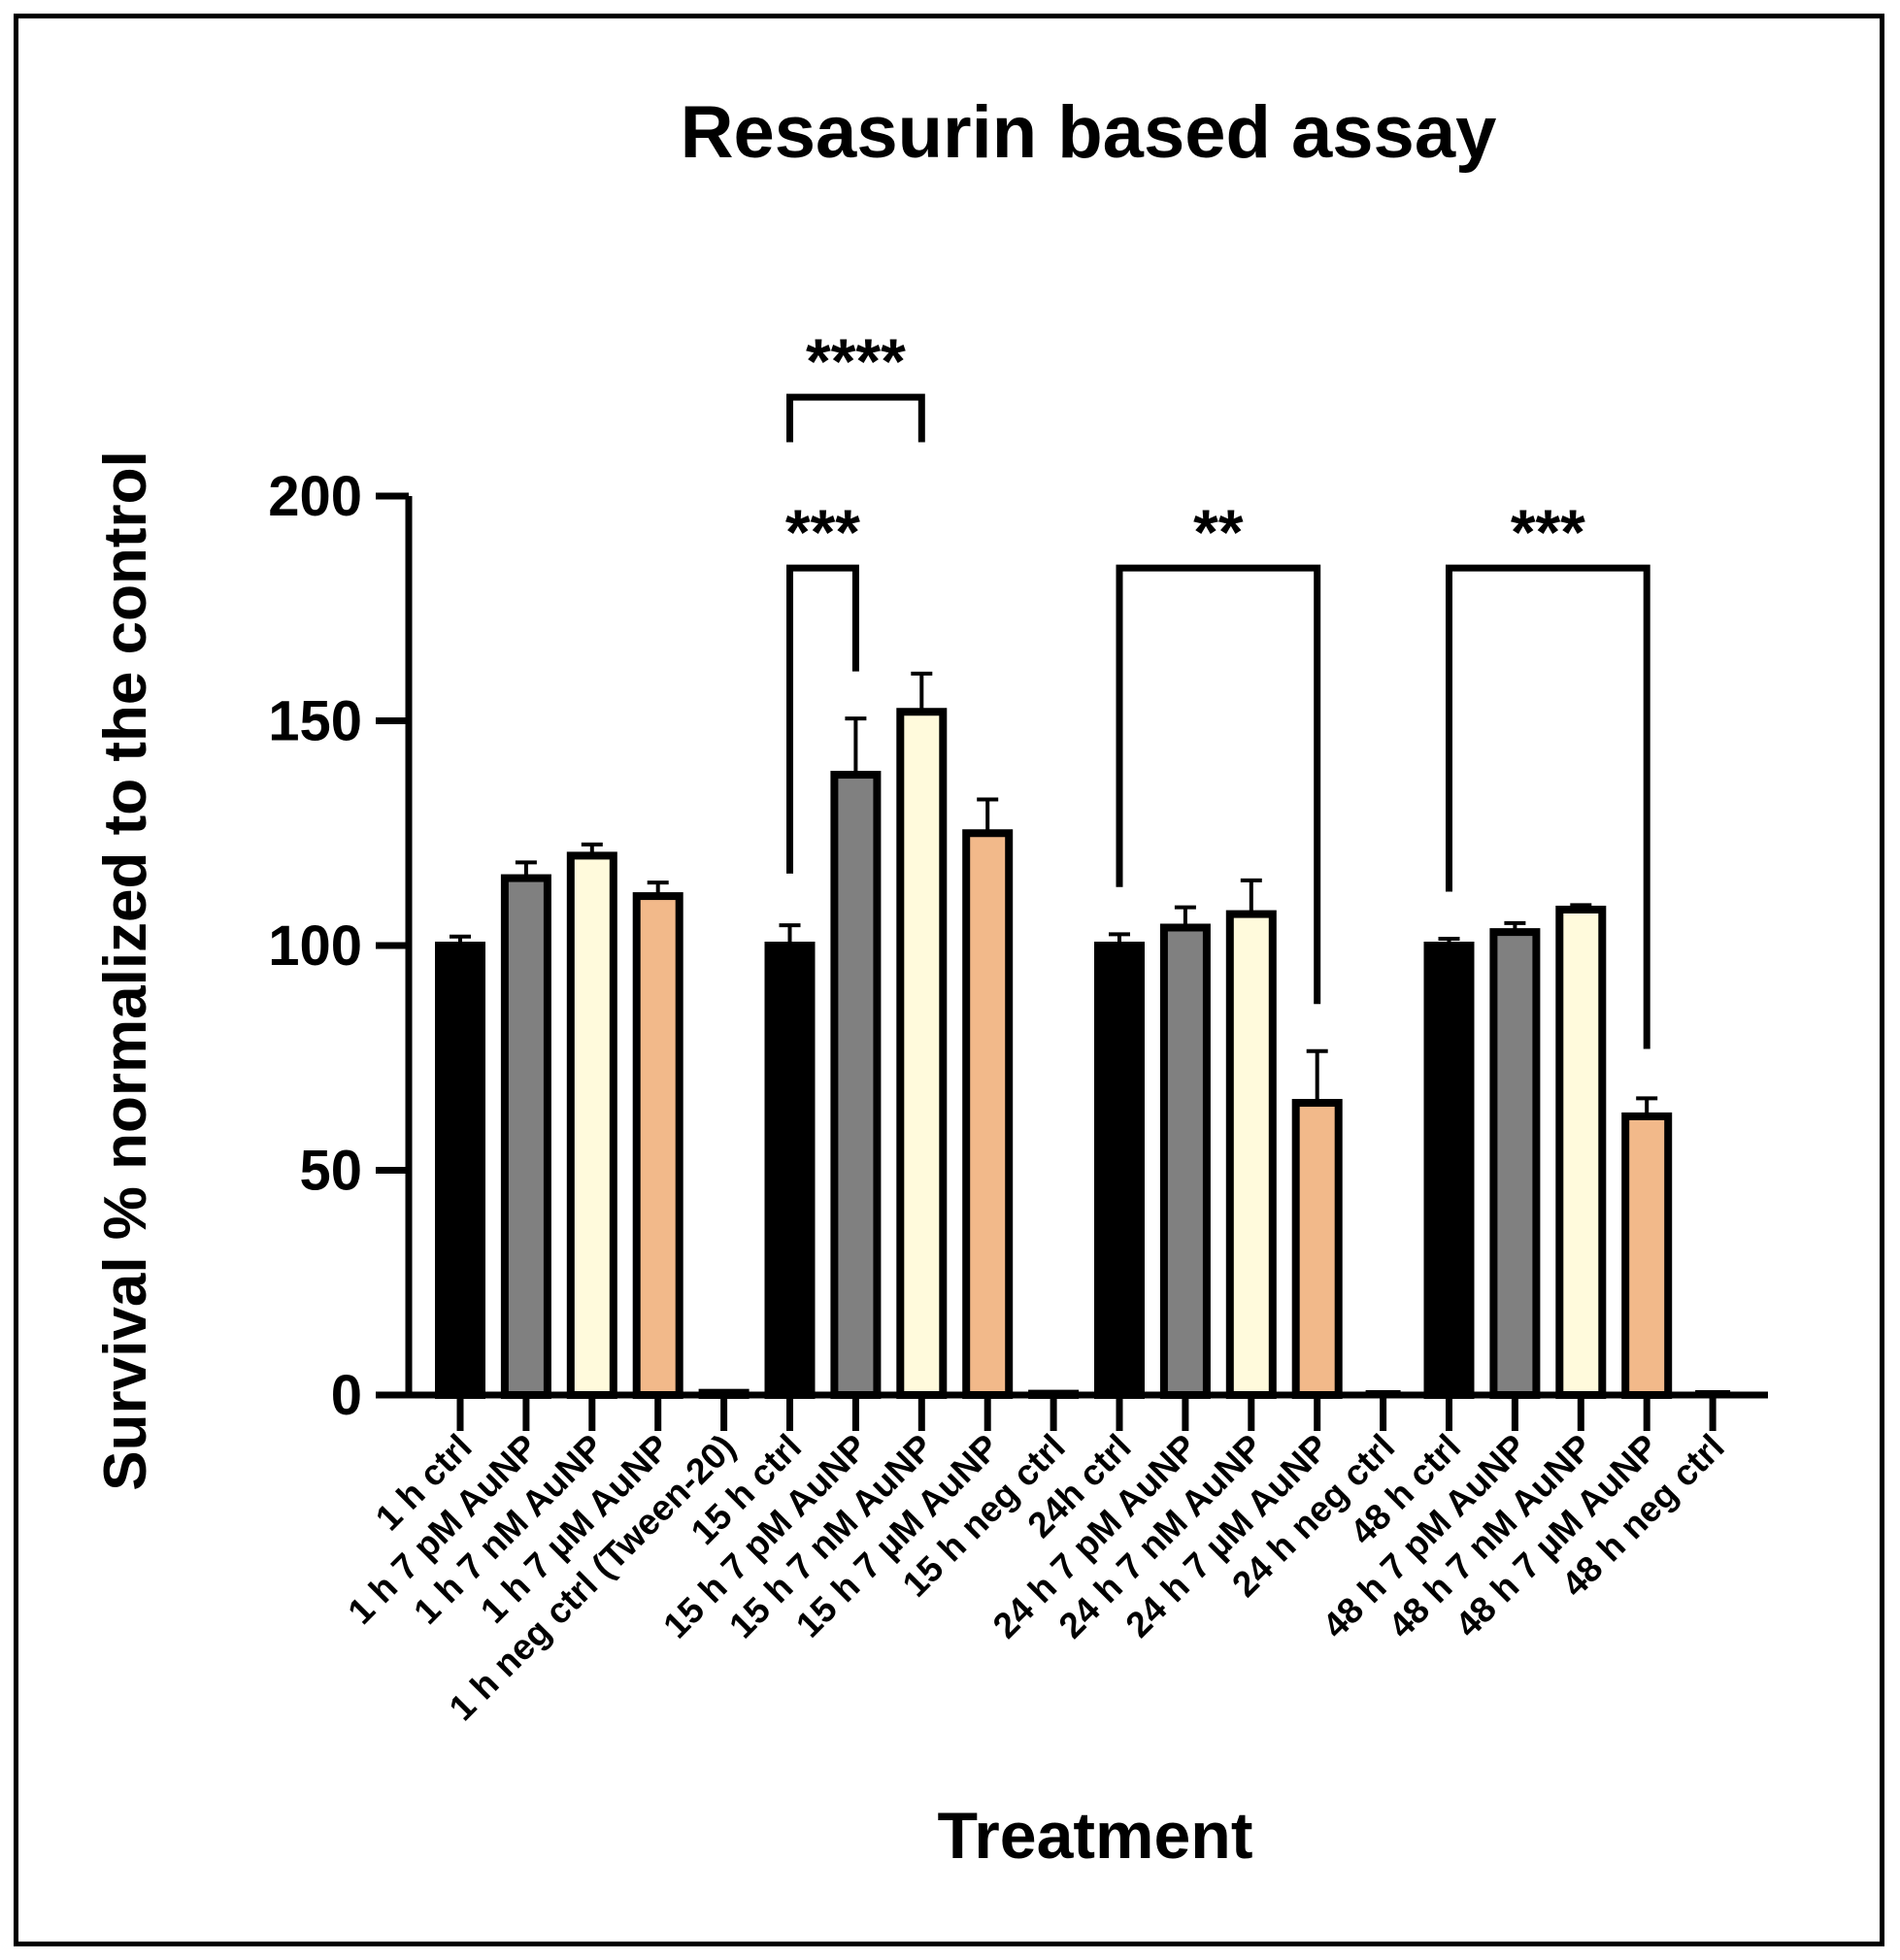 The height and width of the screenshot is (1960, 1900). I want to click on significance-label-3: ***, so click(1548, 532).